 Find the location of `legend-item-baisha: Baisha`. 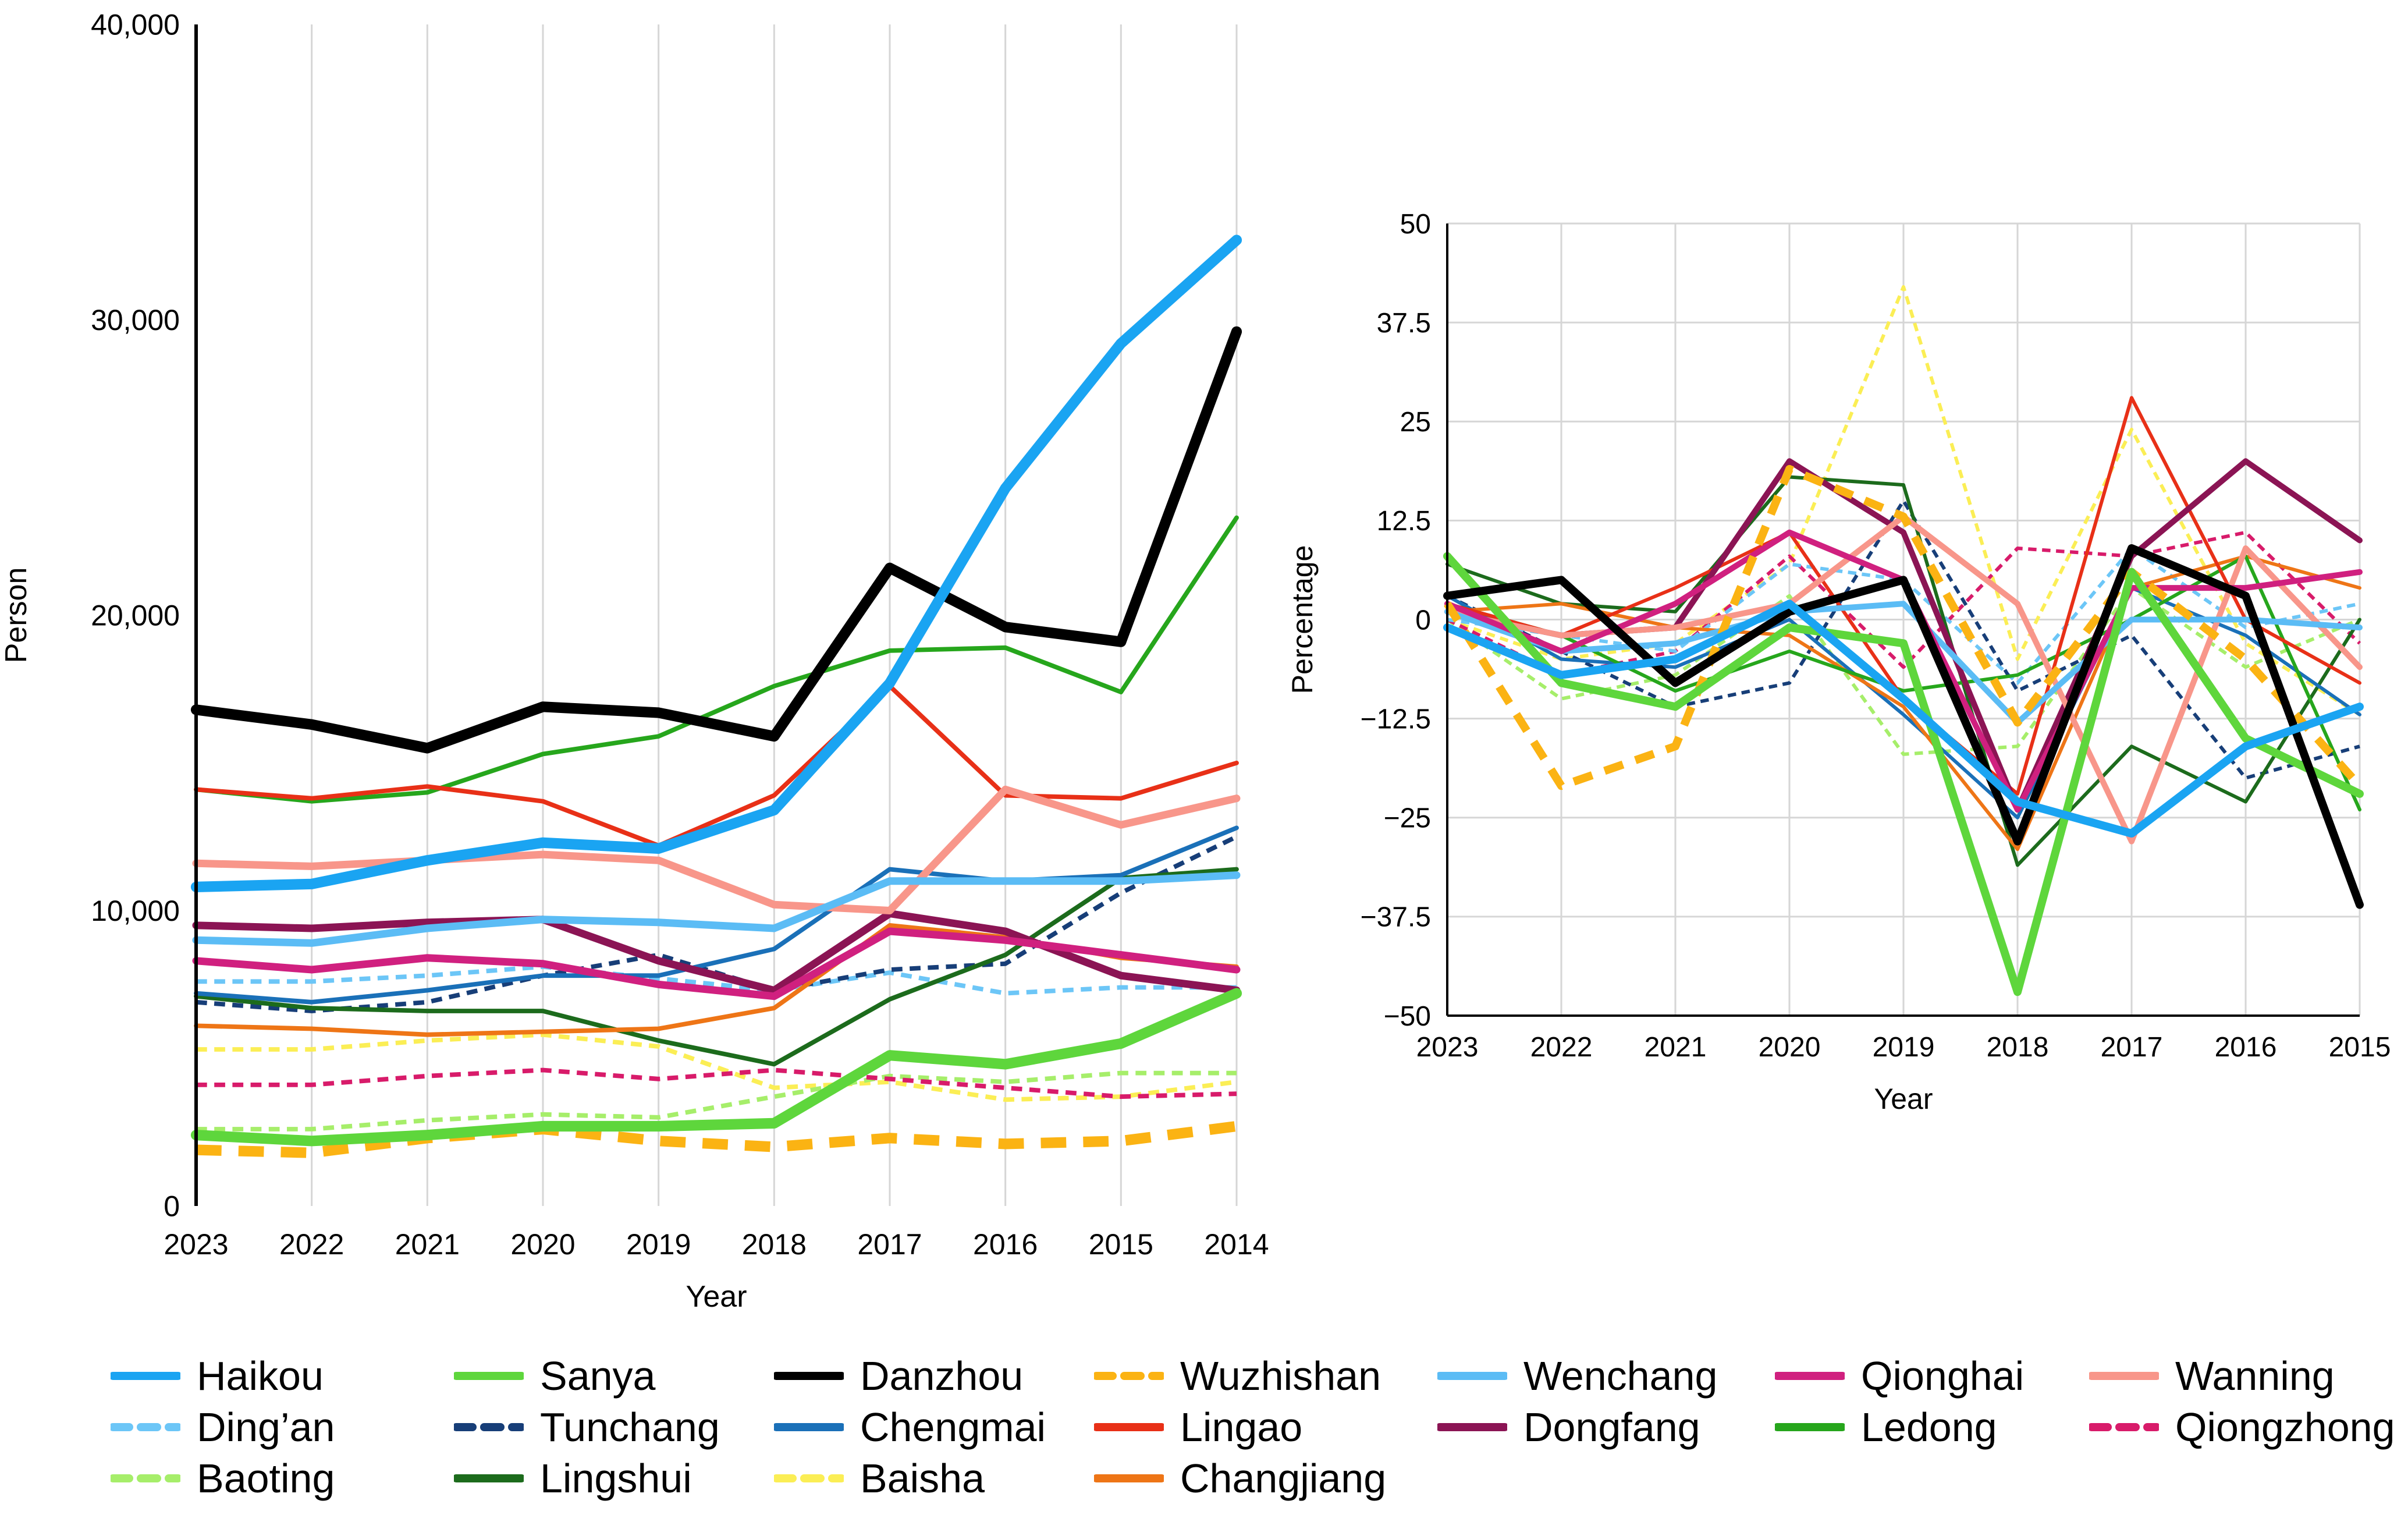

legend-item-baisha: Baisha is located at coordinates (879, 1478).